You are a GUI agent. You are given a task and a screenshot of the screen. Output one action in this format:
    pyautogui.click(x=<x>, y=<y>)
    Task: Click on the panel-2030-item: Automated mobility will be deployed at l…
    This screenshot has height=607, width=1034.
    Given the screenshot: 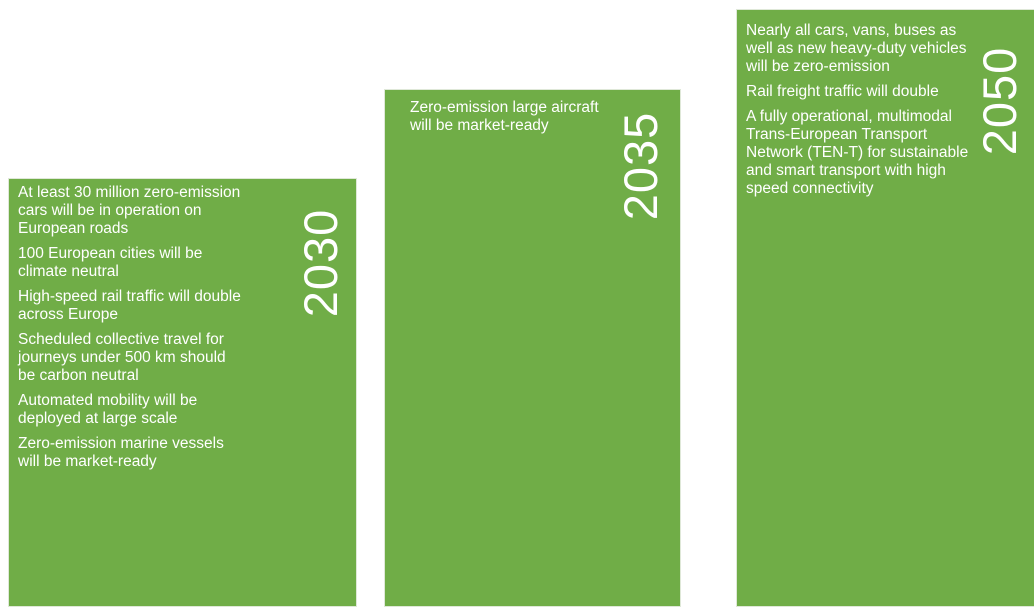 What is the action you would take?
    pyautogui.click(x=108, y=409)
    